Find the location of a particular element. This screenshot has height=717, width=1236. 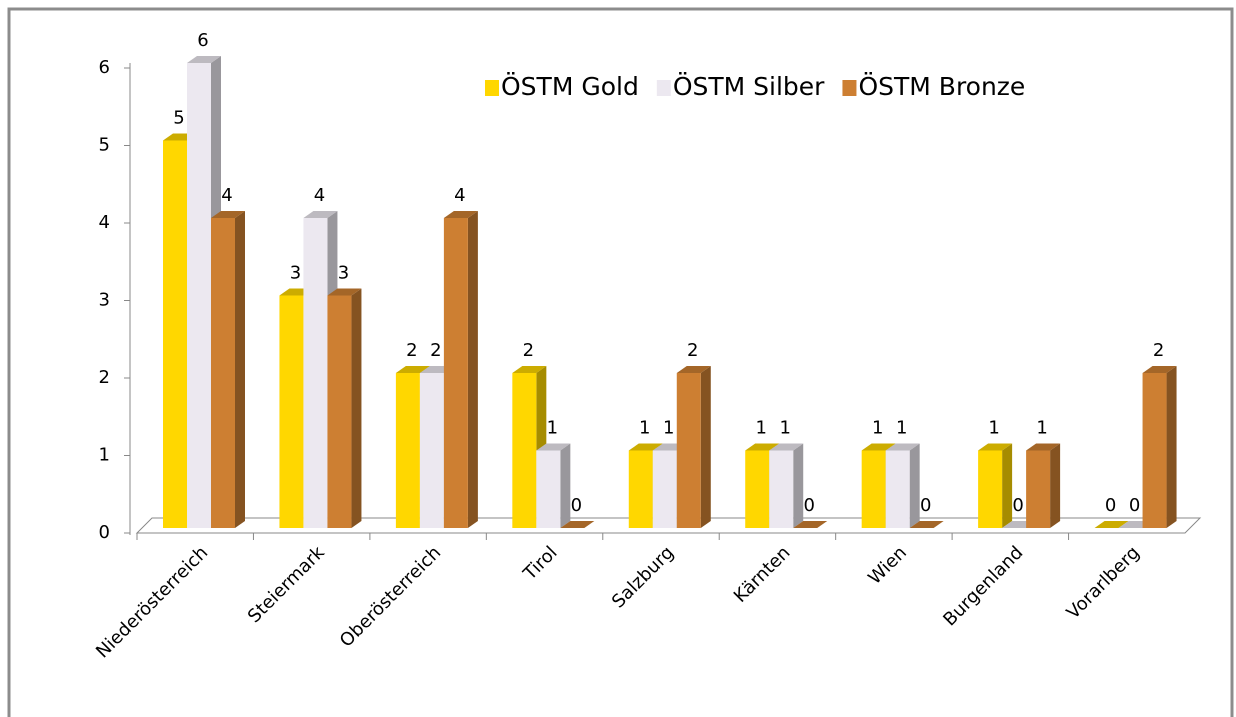

data-label: 6 is located at coordinates (202, 40).